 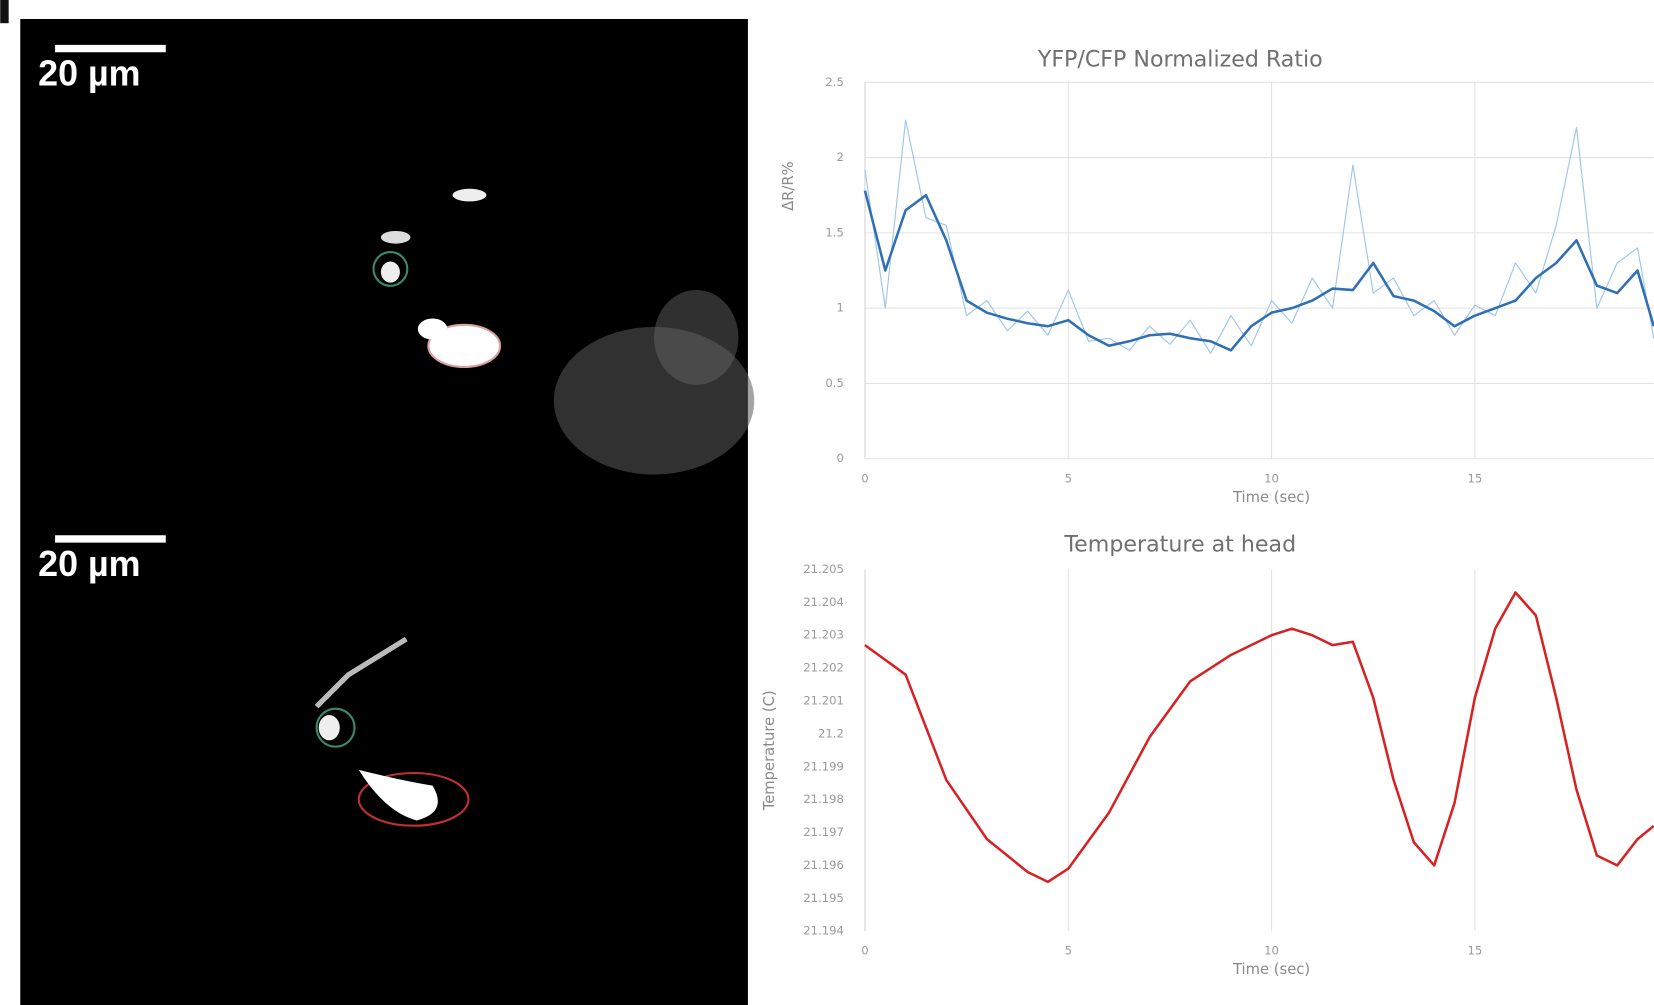 What do you see at coordinates (823, 668) in the screenshot?
I see `y-tick-label: 21.202` at bounding box center [823, 668].